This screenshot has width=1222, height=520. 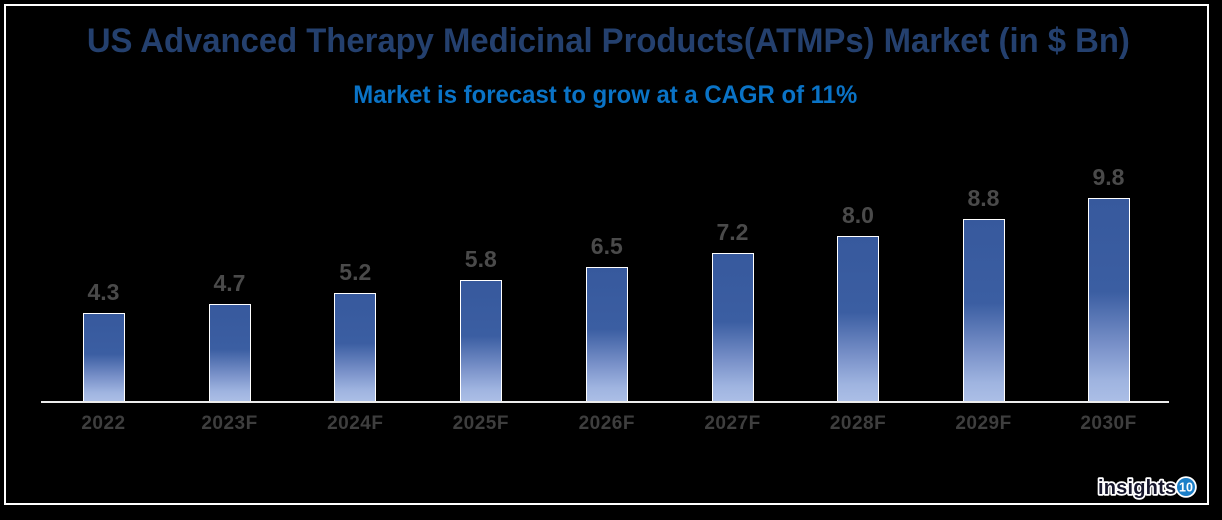 What do you see at coordinates (1186, 488) in the screenshot?
I see `svg-text: 10` at bounding box center [1186, 488].